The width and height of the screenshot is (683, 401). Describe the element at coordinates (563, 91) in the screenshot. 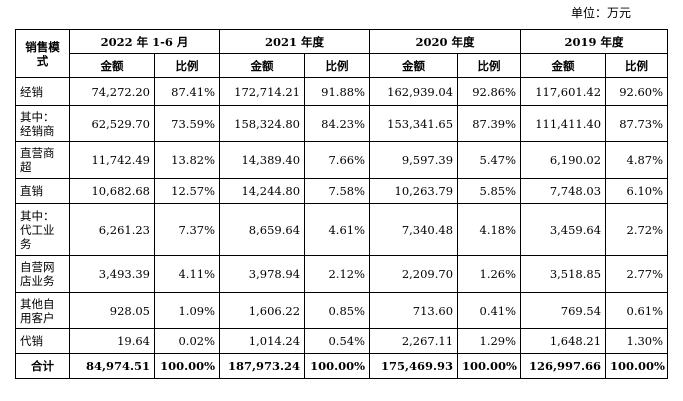

I see `amount-cell: 117,601.42` at that location.